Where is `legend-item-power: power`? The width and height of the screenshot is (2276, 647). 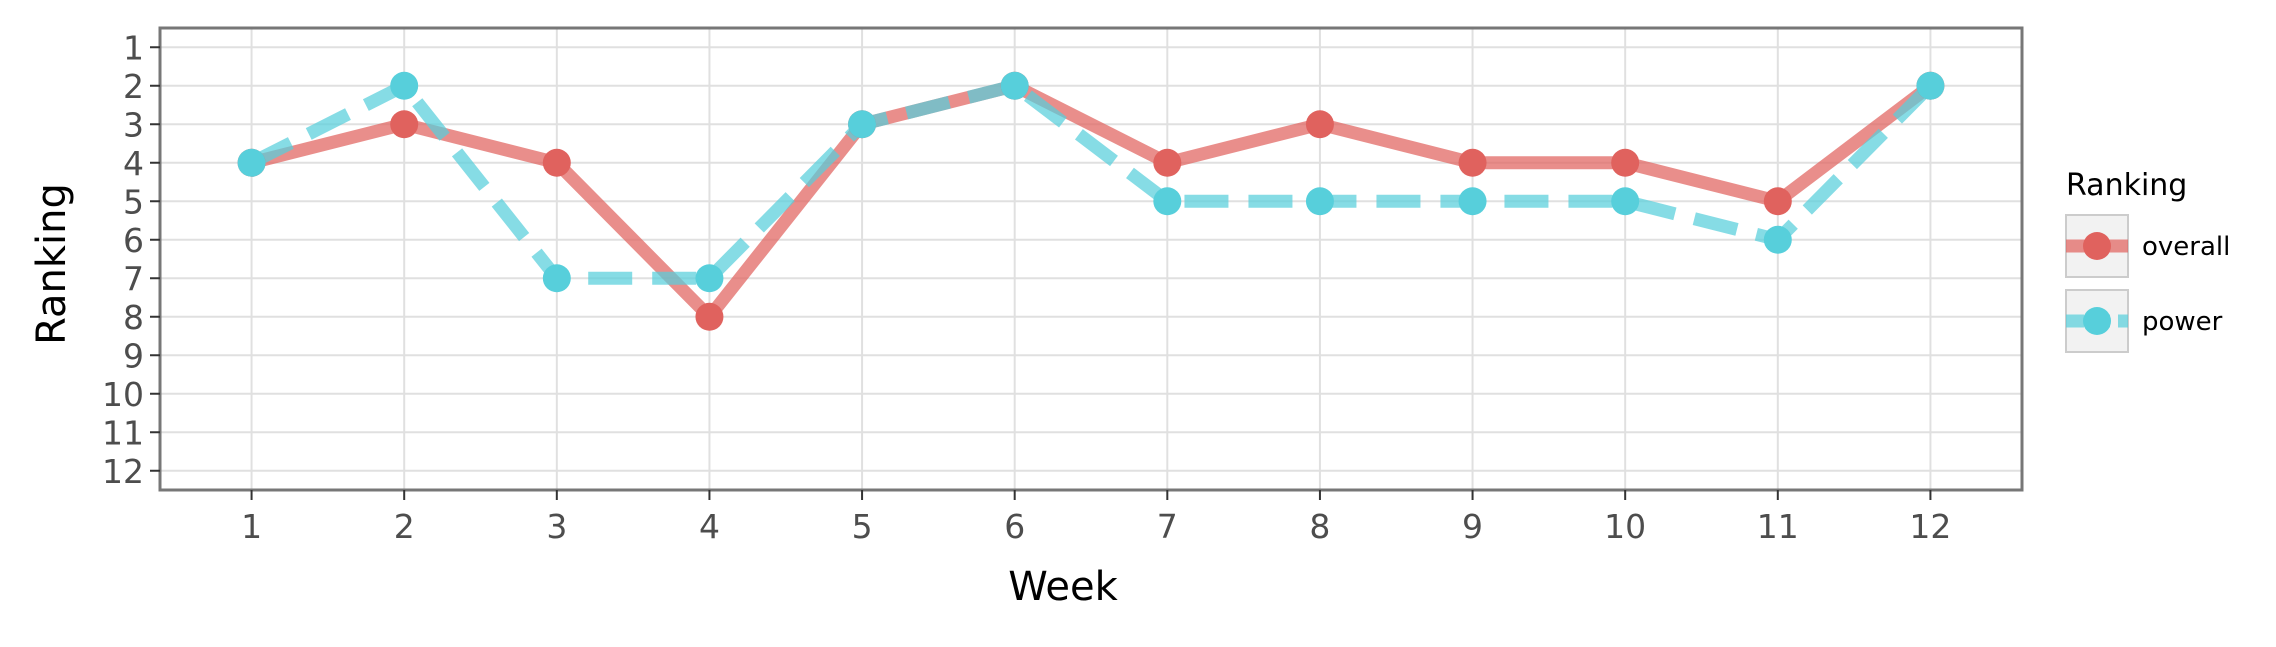
legend-item-power: power is located at coordinates (2144, 321).